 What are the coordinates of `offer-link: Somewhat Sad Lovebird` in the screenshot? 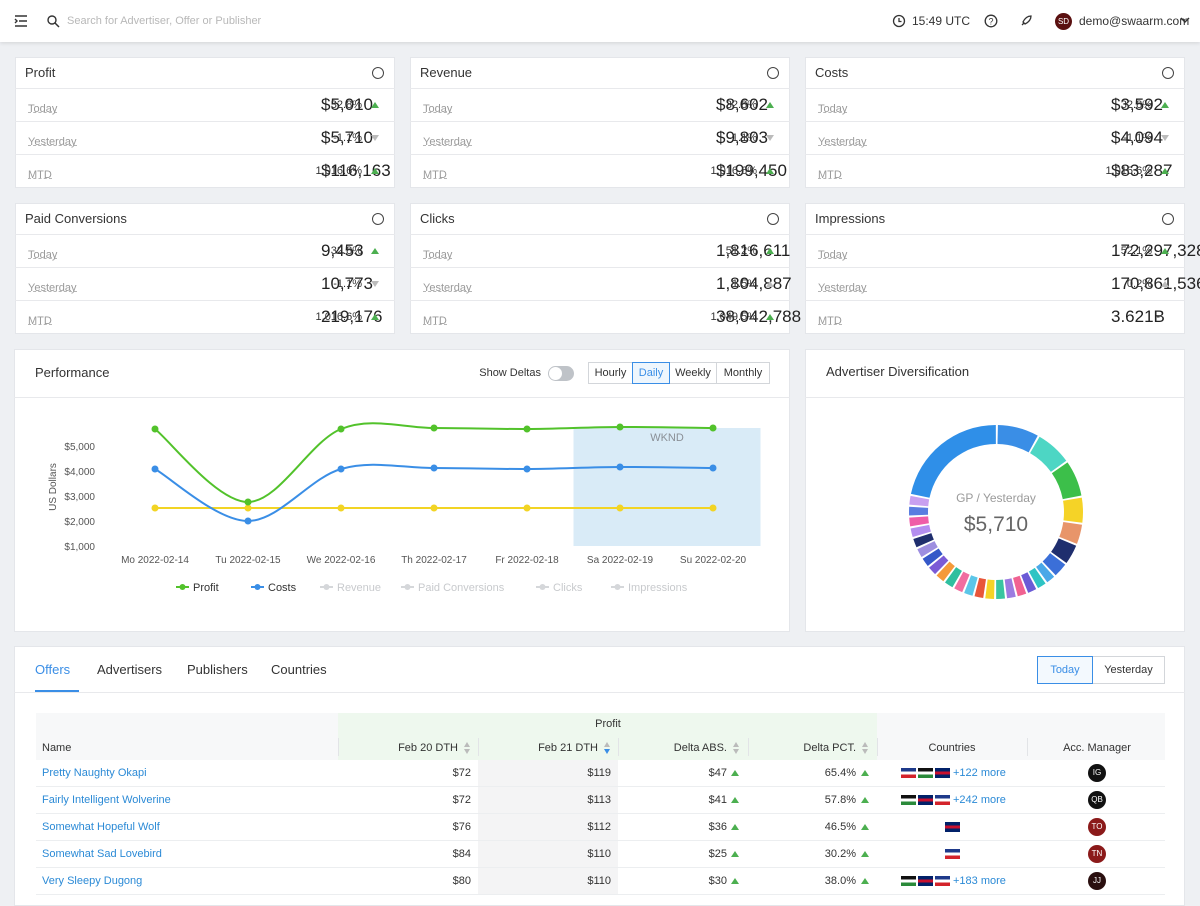 It's located at (102, 854).